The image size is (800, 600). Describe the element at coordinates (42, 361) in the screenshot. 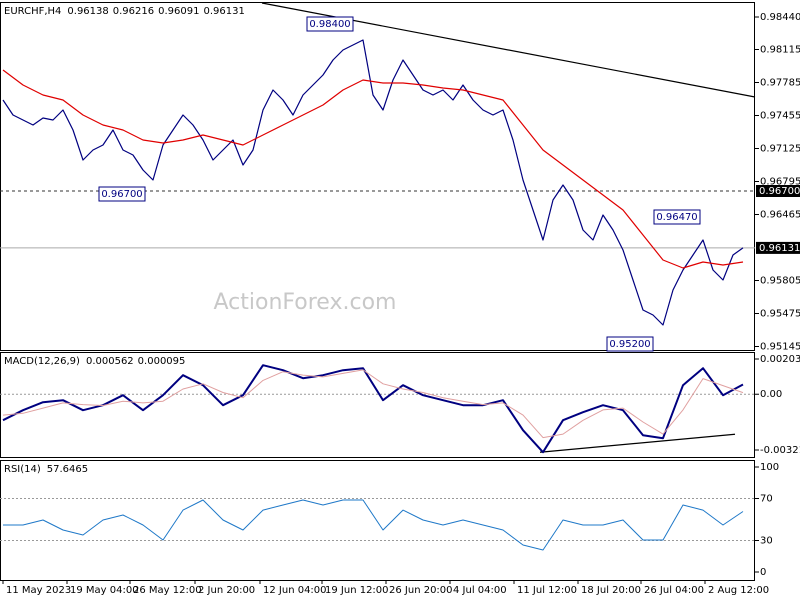

I see `panel-title: MACD(12,26,9)` at that location.